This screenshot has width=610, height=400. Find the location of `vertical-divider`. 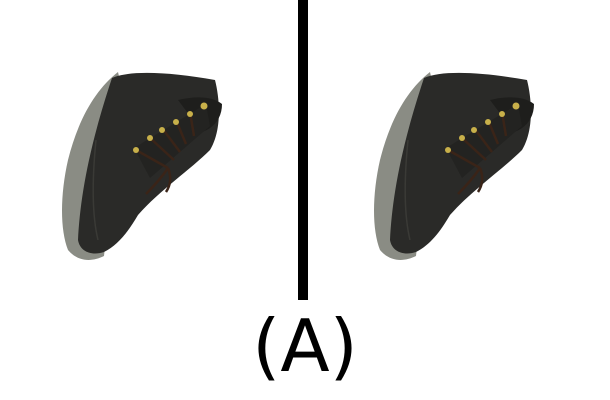

vertical-divider is located at coordinates (303, 150).